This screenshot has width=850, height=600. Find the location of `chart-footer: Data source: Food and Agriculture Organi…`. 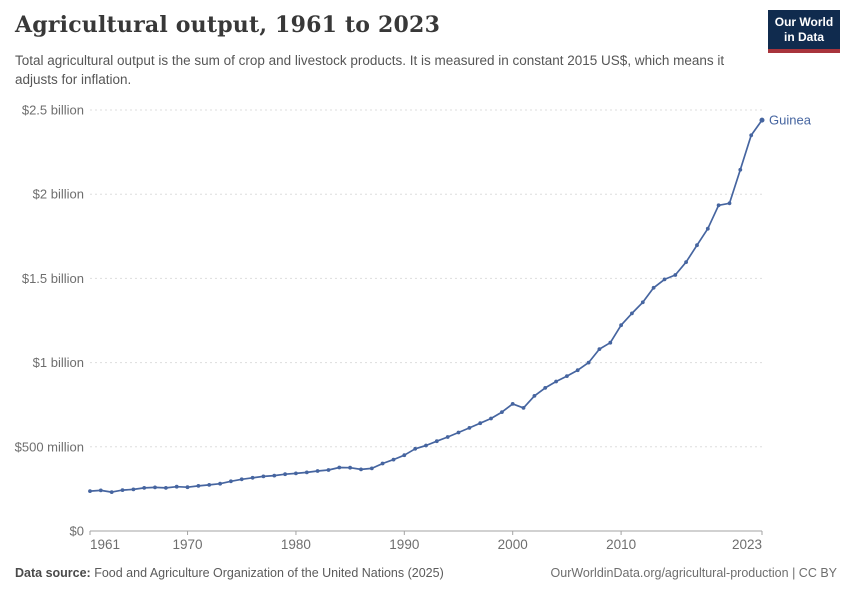

chart-footer: Data source: Food and Agriculture Organi… is located at coordinates (426, 573).